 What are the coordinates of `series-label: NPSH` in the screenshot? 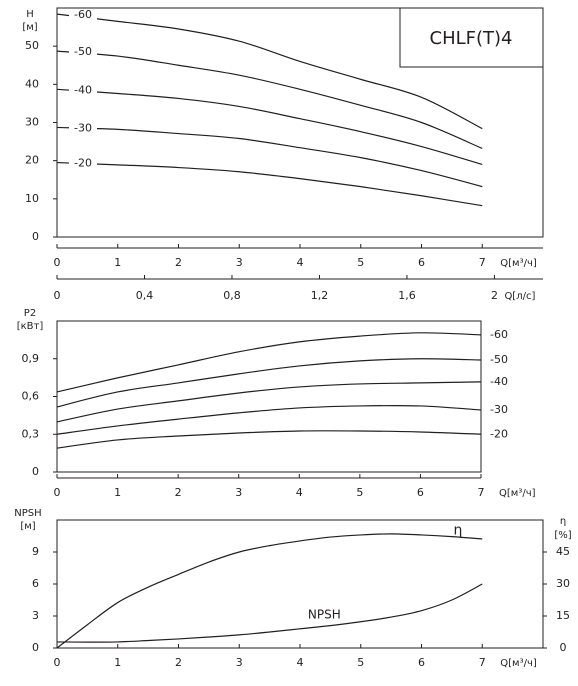 It's located at (324, 614).